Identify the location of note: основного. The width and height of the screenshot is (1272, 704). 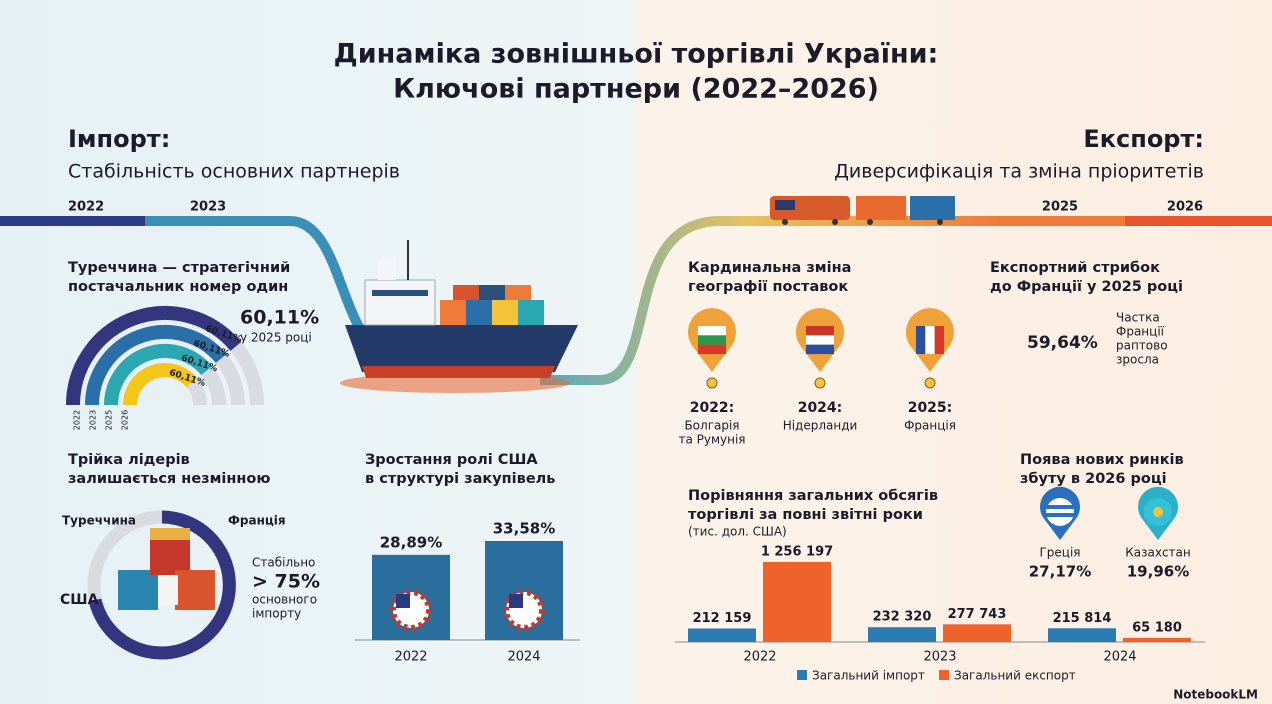
(284, 600).